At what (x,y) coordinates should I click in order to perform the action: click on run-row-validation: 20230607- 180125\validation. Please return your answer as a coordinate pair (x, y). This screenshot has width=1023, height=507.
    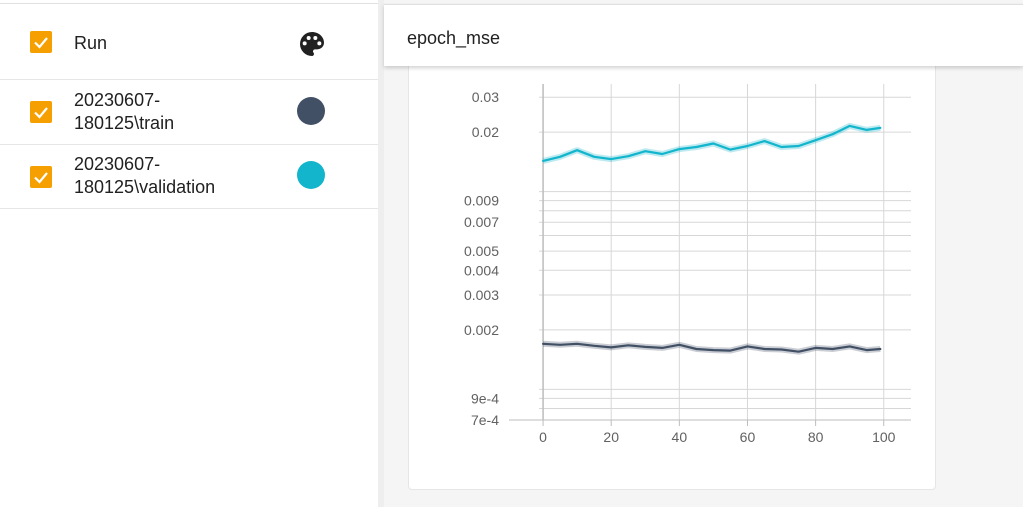
    Looking at the image, I should click on (189, 177).